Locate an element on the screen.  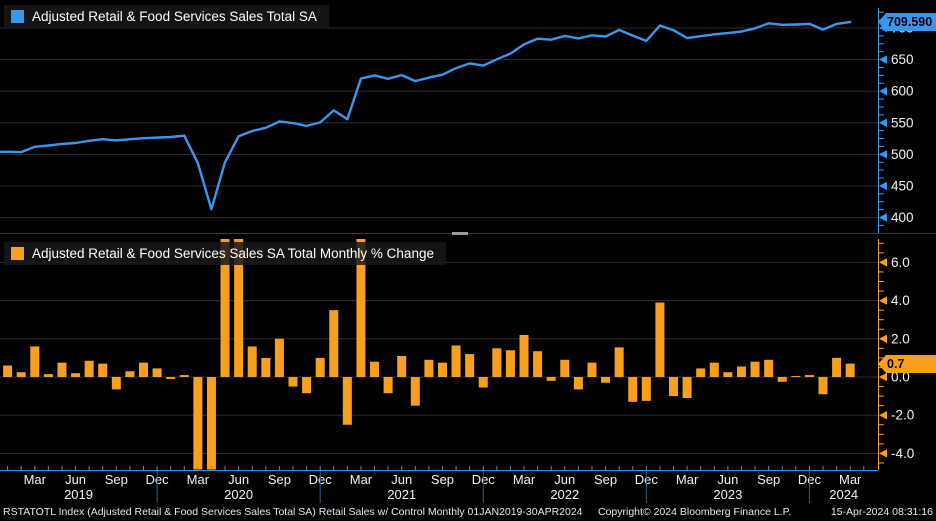
y-axis-tick-label: 650 is located at coordinates (902, 59).